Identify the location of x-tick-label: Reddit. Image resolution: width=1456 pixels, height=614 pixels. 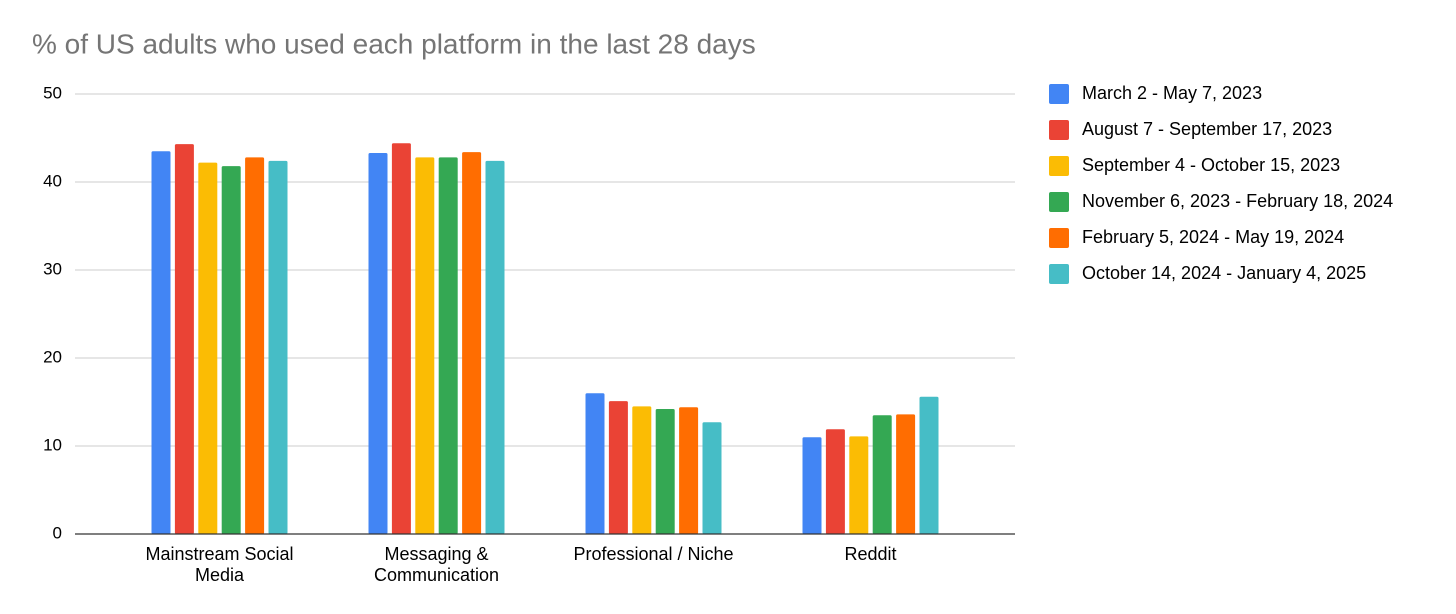
(870, 554).